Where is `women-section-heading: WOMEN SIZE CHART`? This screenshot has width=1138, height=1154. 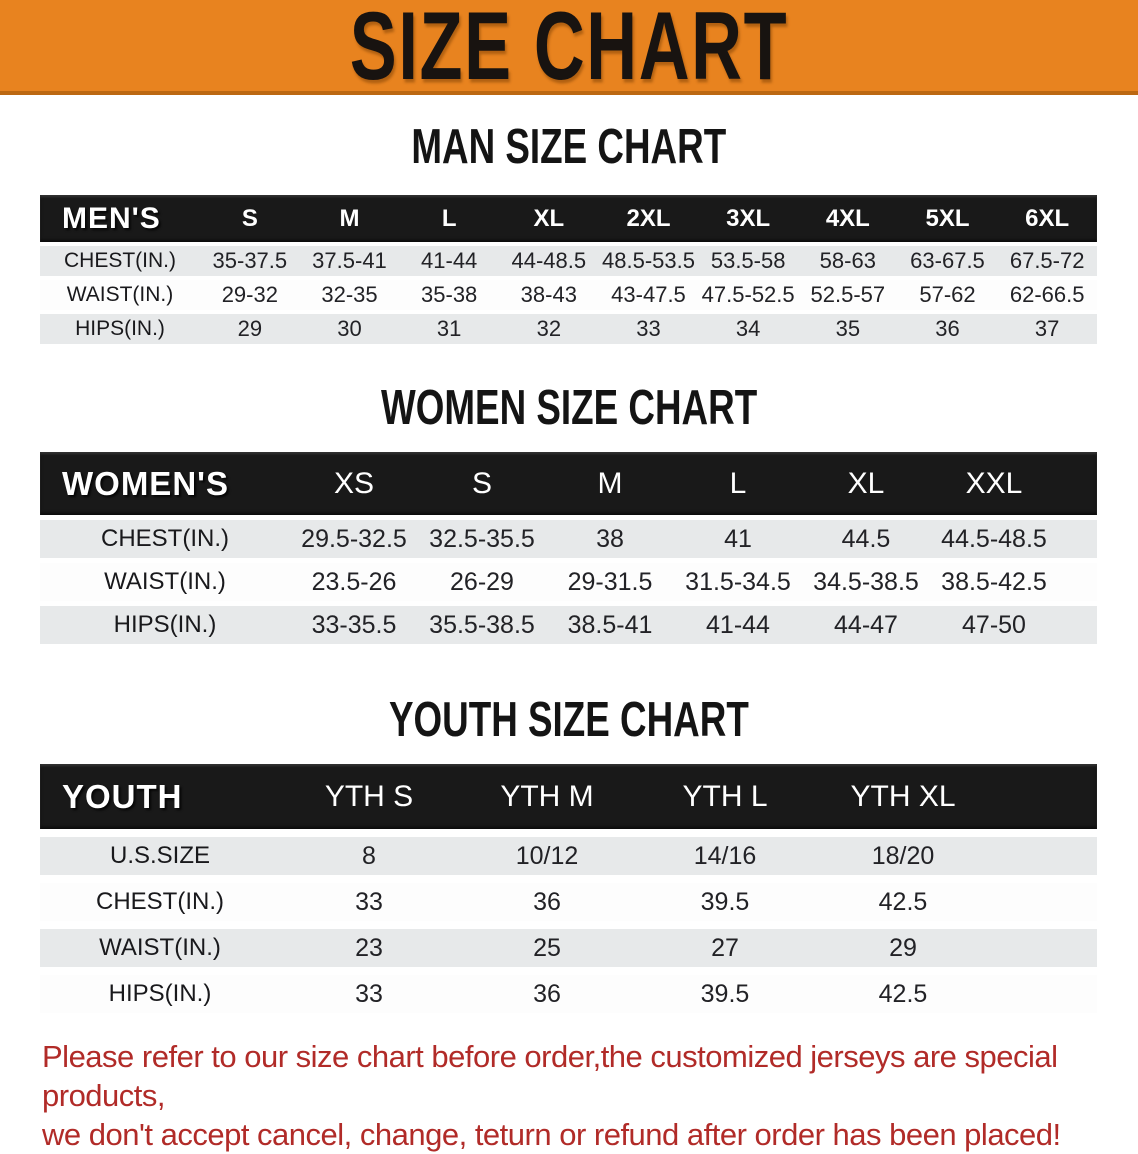 women-section-heading: WOMEN SIZE CHART is located at coordinates (569, 407).